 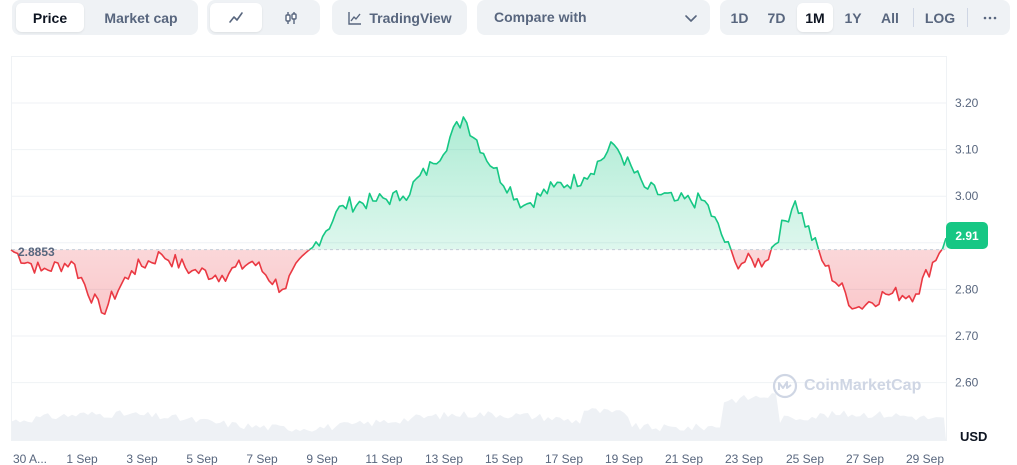 What do you see at coordinates (967, 336) in the screenshot?
I see `y-tick-label: 2.70` at bounding box center [967, 336].